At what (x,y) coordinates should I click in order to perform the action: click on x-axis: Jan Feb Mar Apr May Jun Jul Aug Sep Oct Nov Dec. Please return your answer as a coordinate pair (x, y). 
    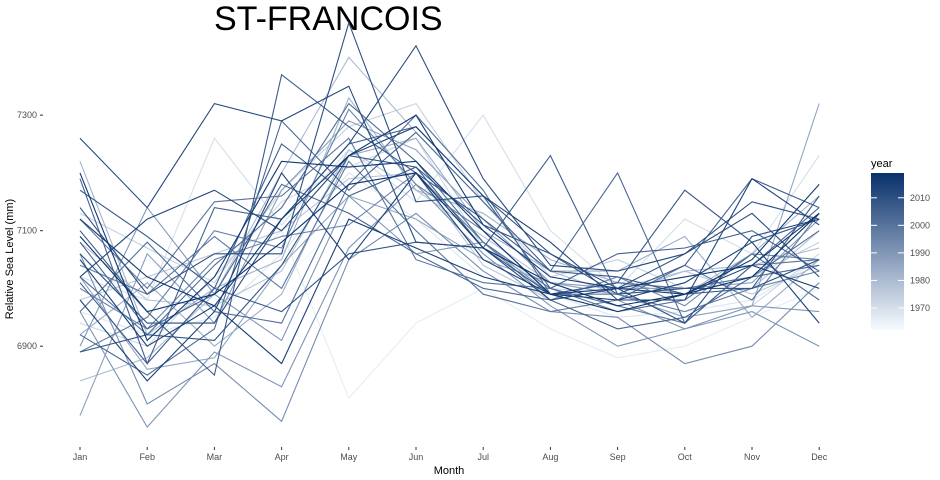
    Looking at the image, I should click on (450, 454).